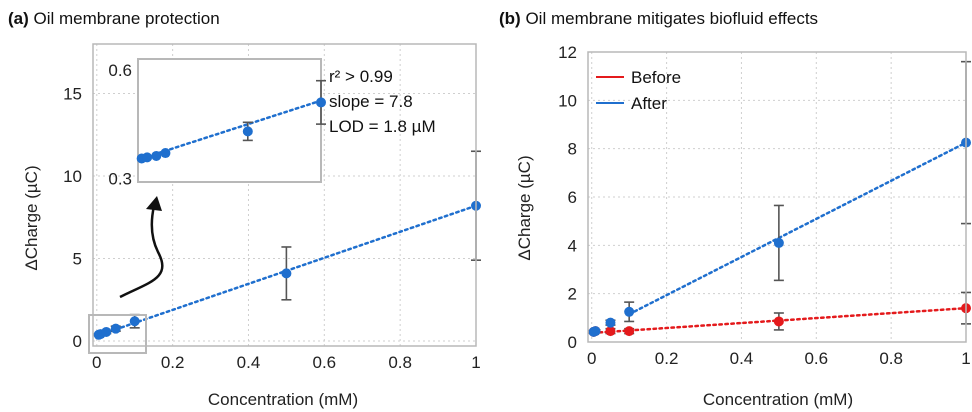 Image resolution: width=972 pixels, height=412 pixels. Describe the element at coordinates (72, 176) in the screenshot. I see `panel-a-y-tick-label: 10` at that location.